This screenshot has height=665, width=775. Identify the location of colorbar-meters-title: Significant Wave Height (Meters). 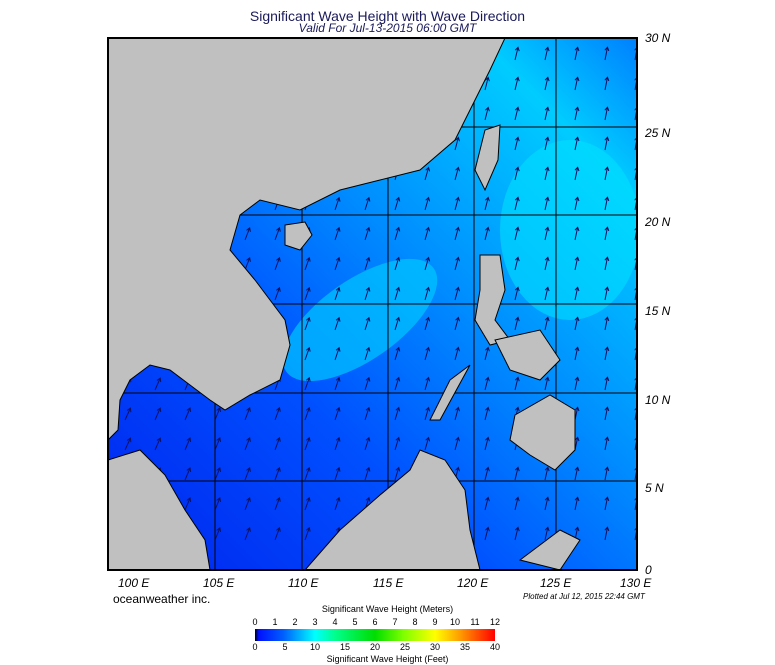
(387, 609).